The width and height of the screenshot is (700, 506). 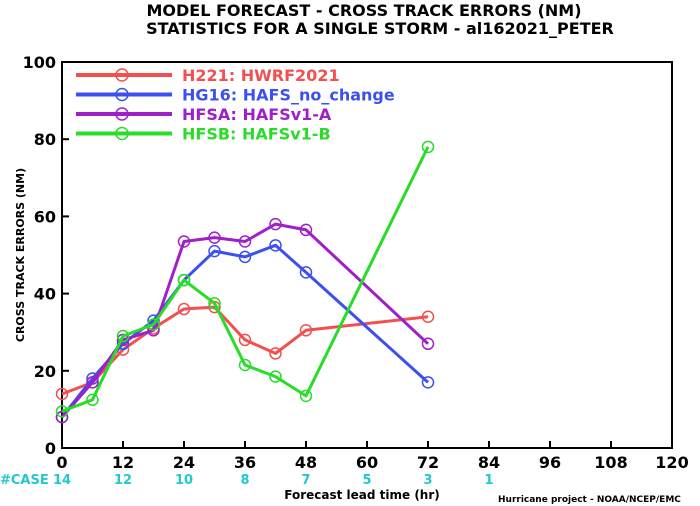 I want to click on x-tick-label: 96, so click(x=550, y=462).